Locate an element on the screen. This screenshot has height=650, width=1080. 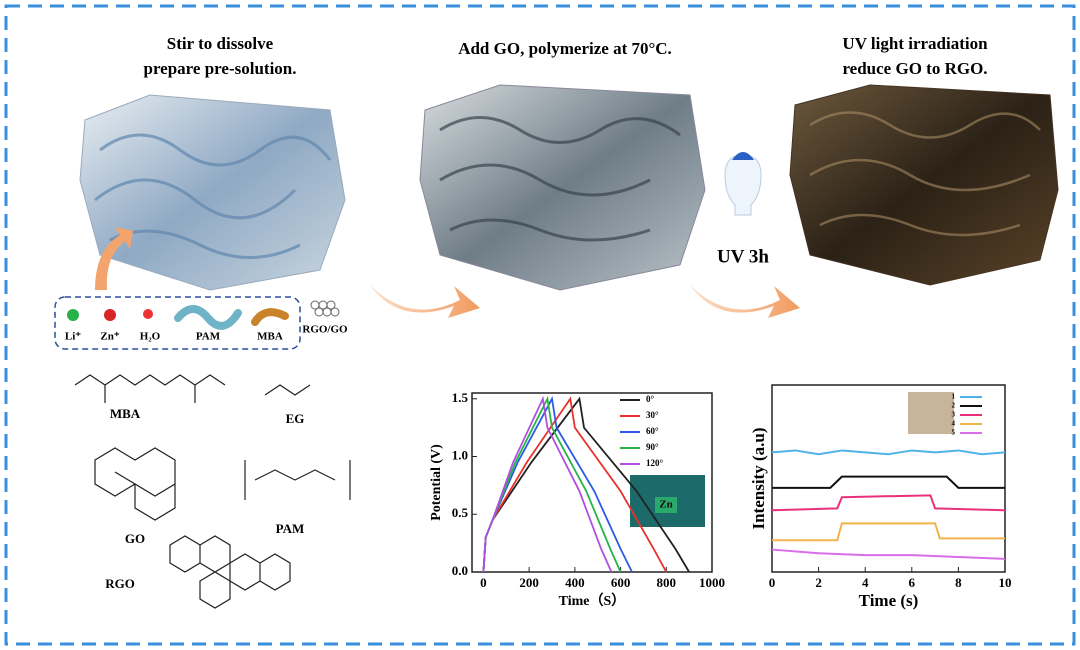
legend-label: 3 is located at coordinates (954, 415).